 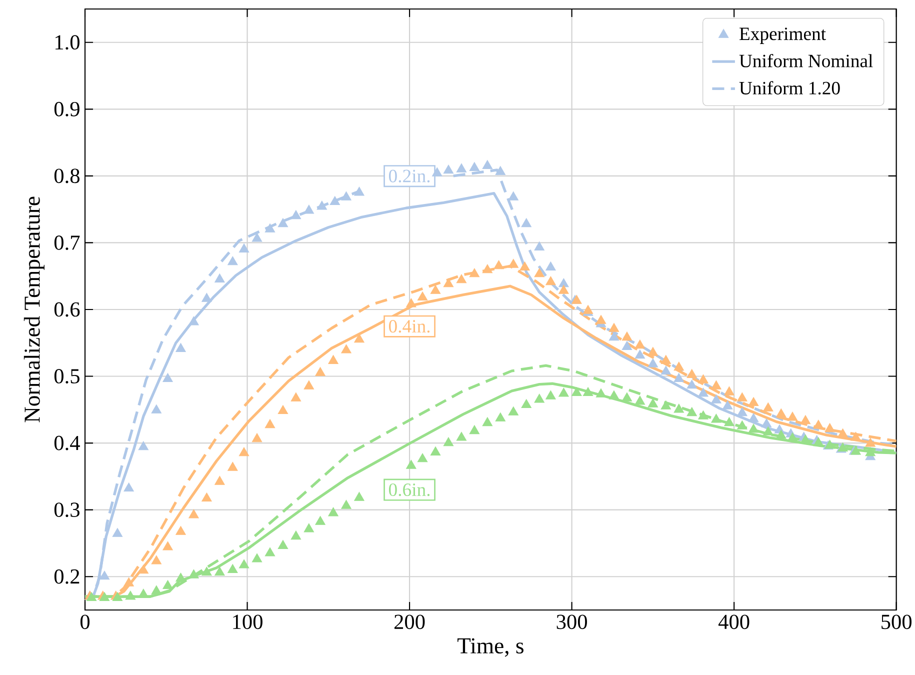 I want to click on y-tick-label: 0.2, so click(x=67, y=576).